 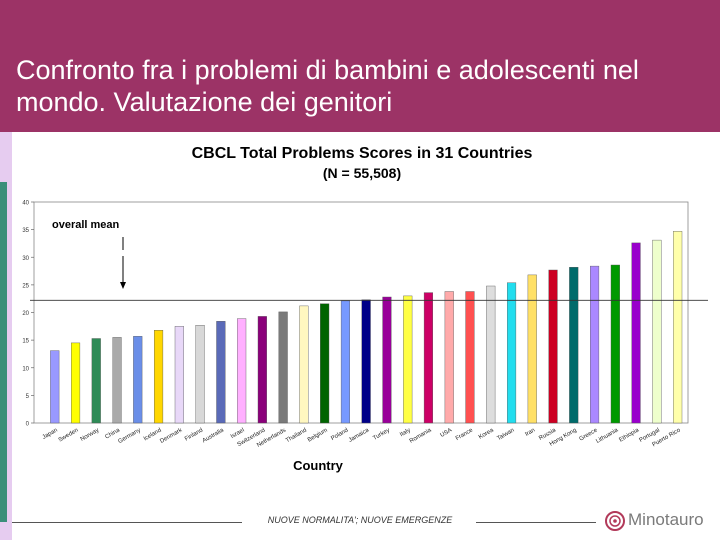 I want to click on bar-greece, so click(x=595, y=344).